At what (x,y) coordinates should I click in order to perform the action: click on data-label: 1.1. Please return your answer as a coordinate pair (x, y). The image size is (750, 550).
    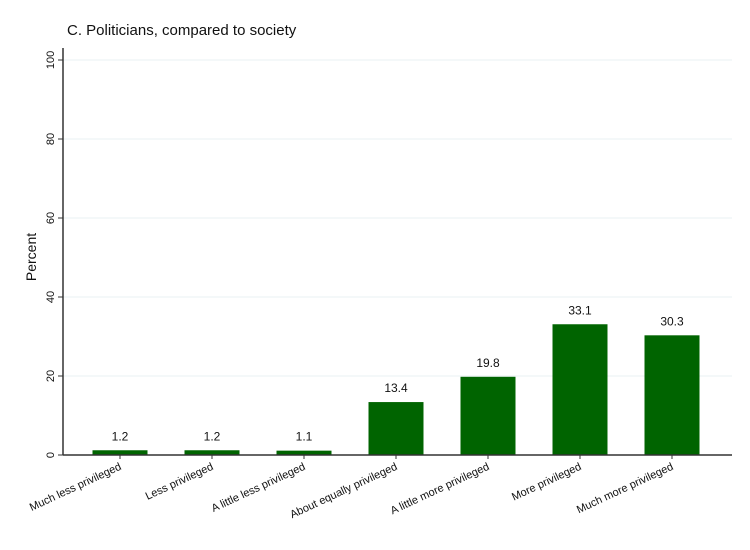
    Looking at the image, I should click on (304, 437).